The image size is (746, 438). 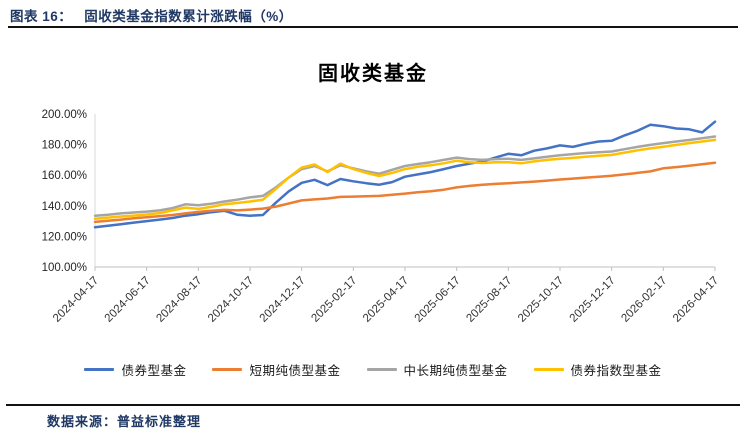 What do you see at coordinates (154, 371) in the screenshot?
I see `legend-label: 债券型基金` at bounding box center [154, 371].